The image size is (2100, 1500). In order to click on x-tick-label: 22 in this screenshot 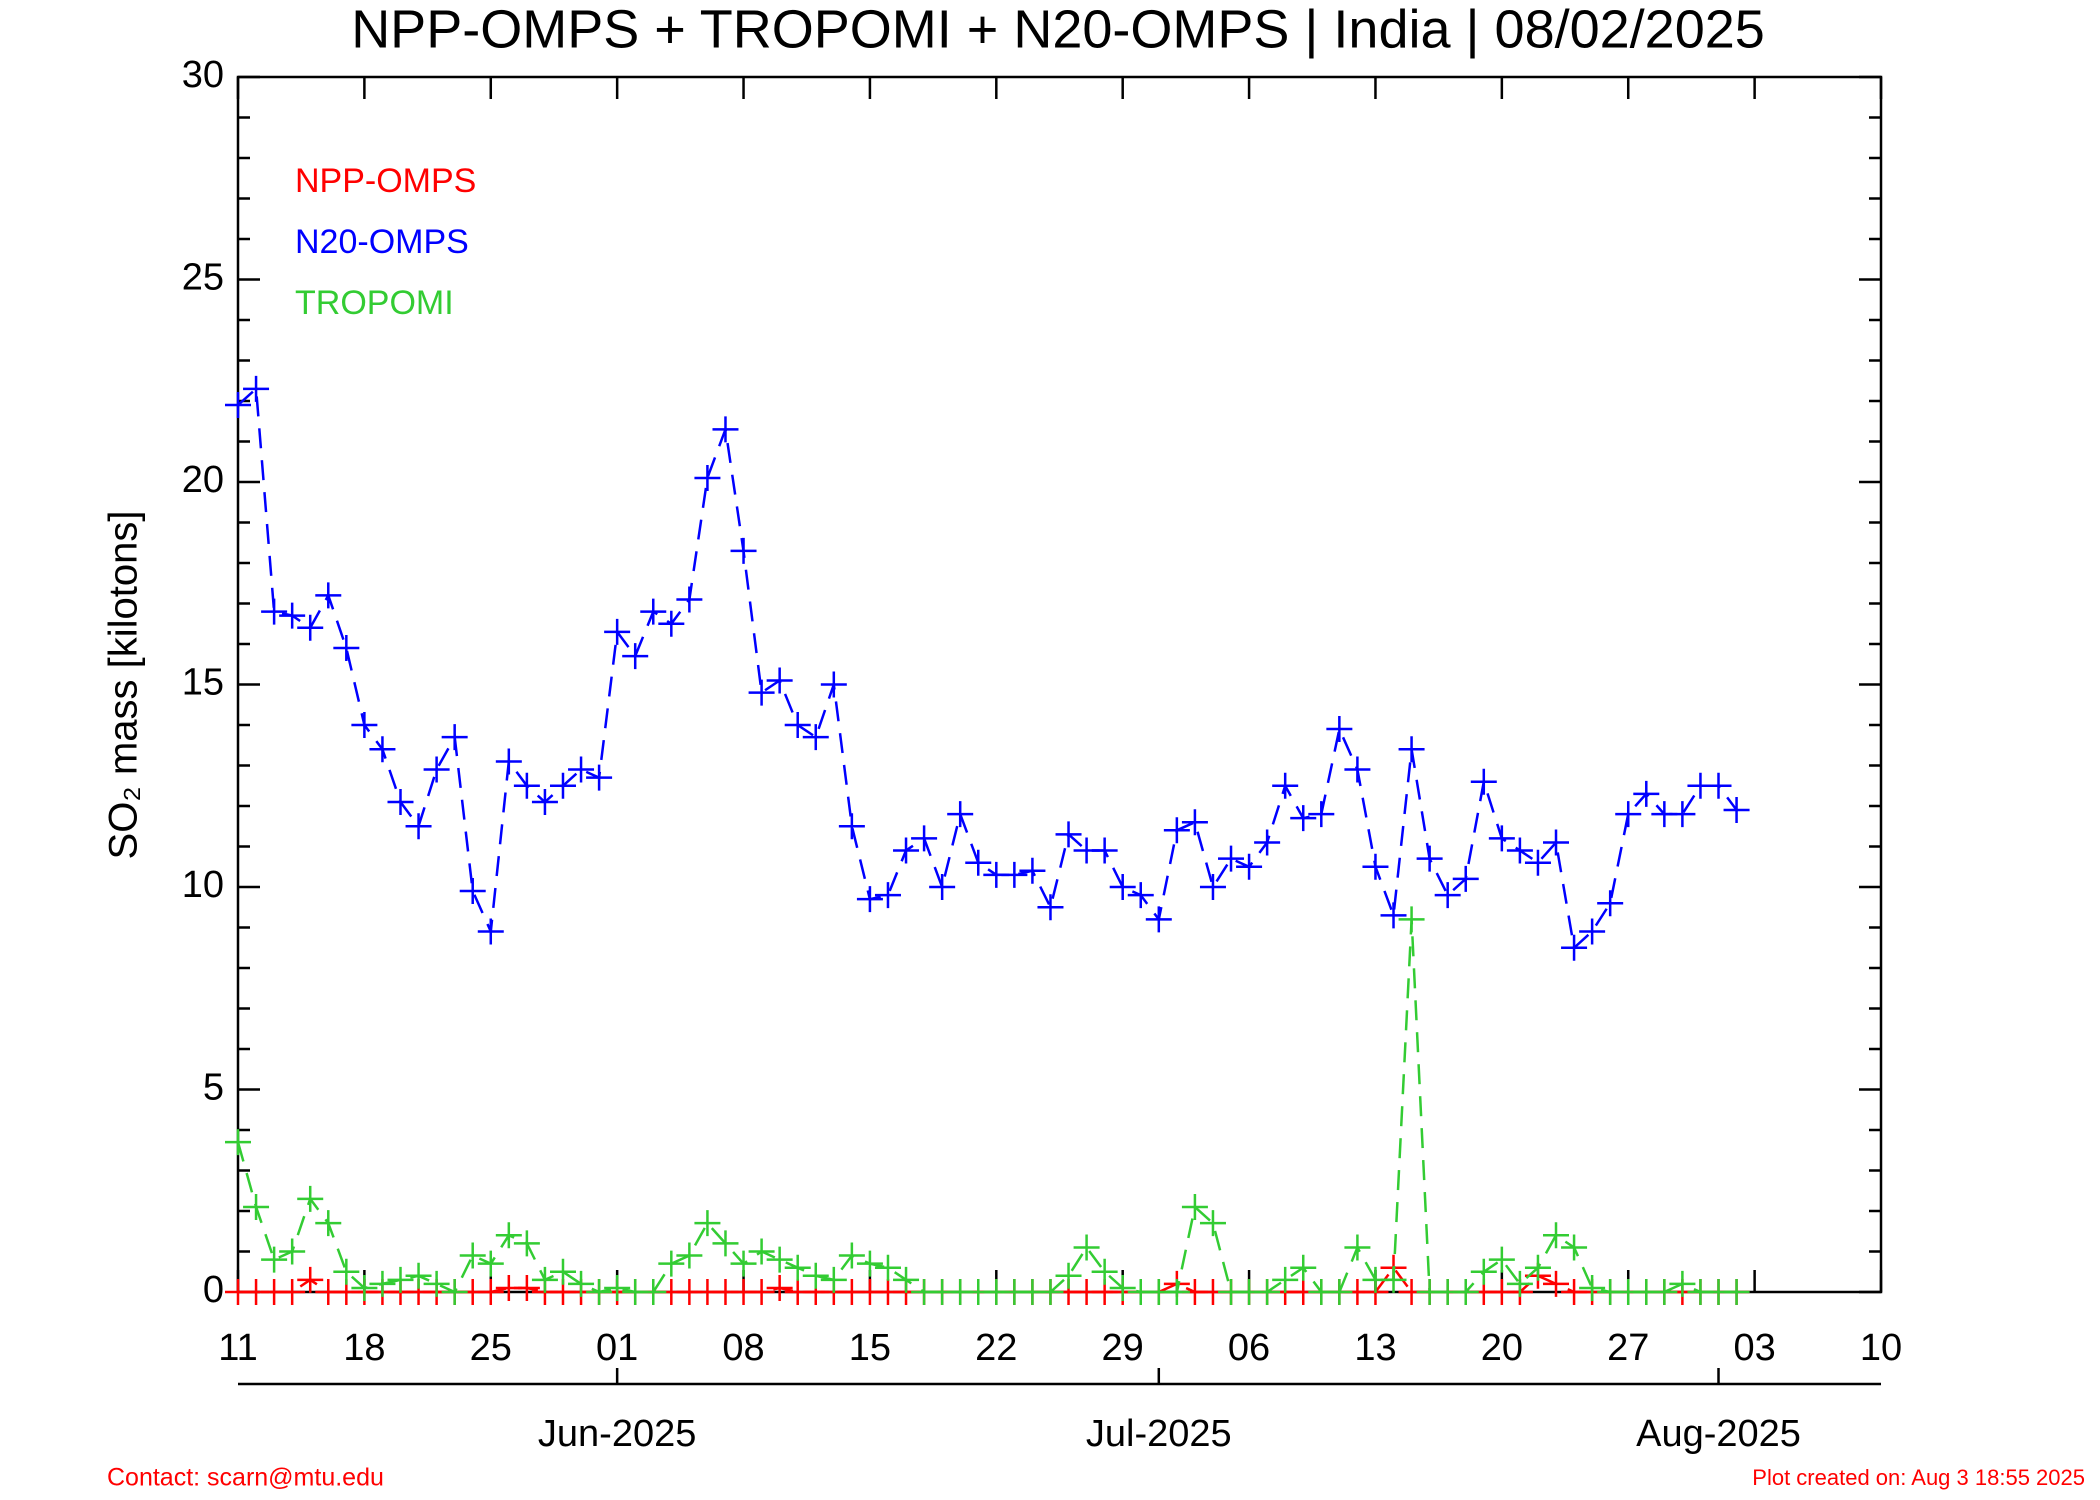, I will do `click(996, 1348)`.